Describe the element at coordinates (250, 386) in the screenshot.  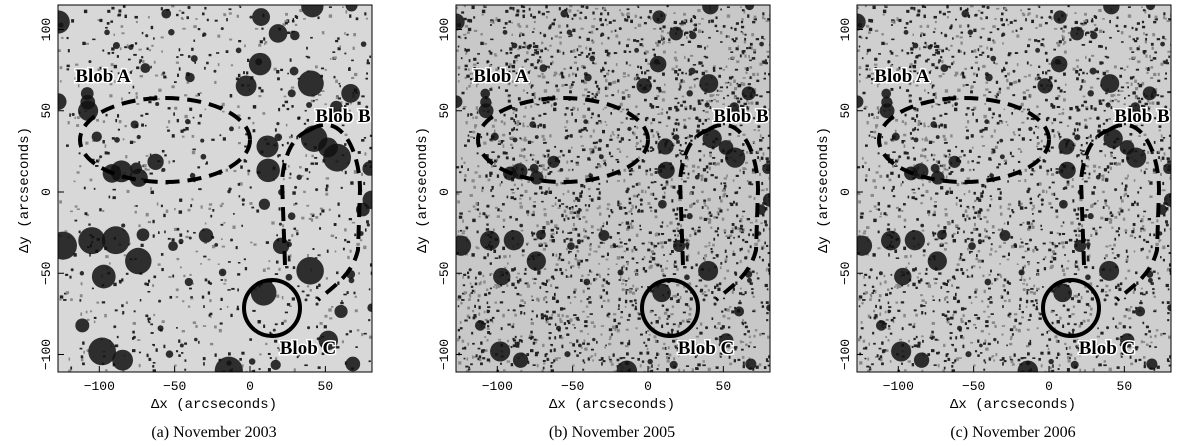
I see `x-tick-label: 0` at that location.